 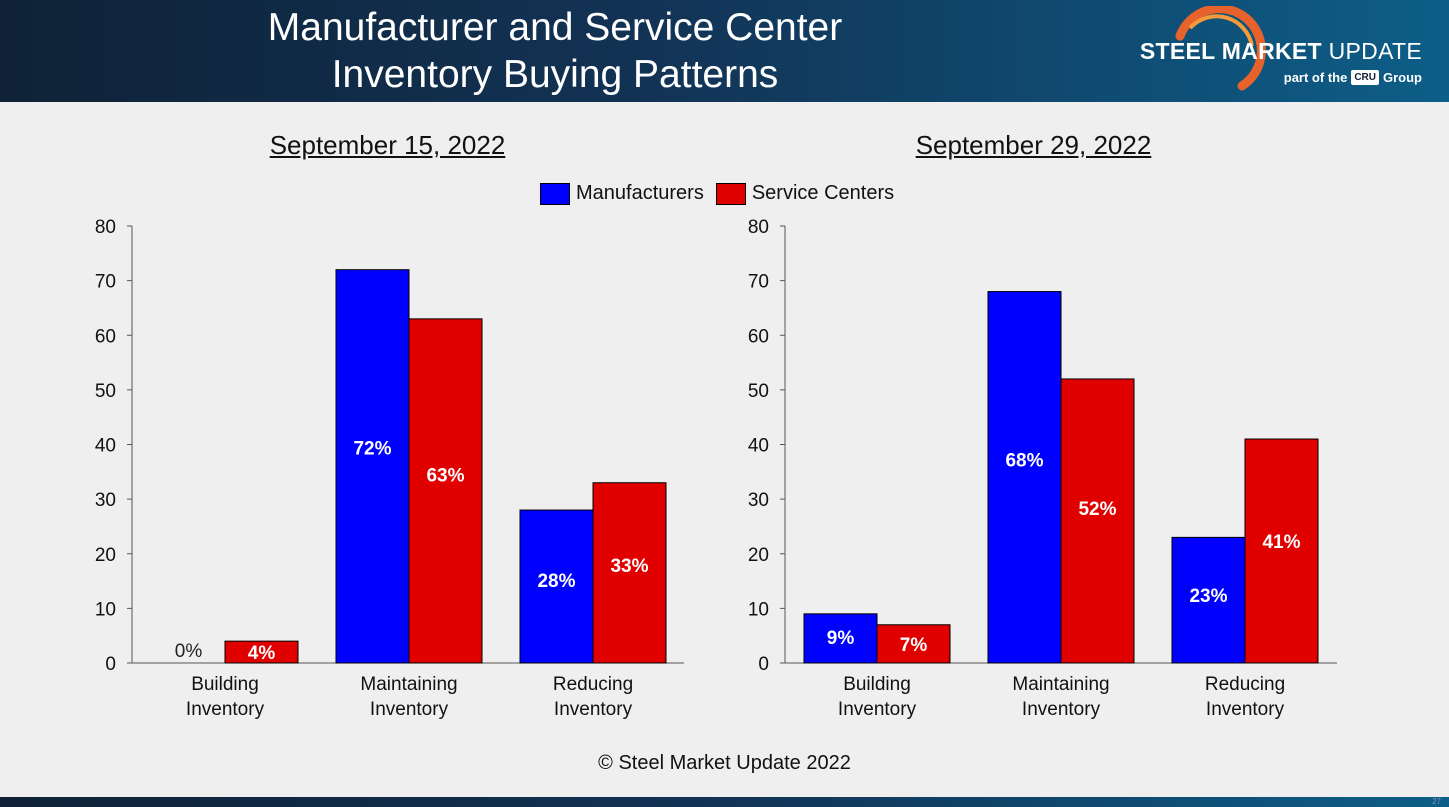 I want to click on chart-title-sep-15: September 15, 2022, so click(x=387, y=145).